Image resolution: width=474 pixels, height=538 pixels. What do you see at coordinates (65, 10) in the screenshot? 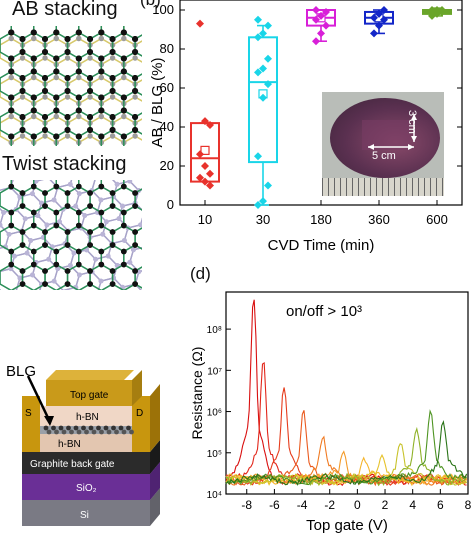
I see `ab-stacking-title: AB stacking` at bounding box center [65, 10].